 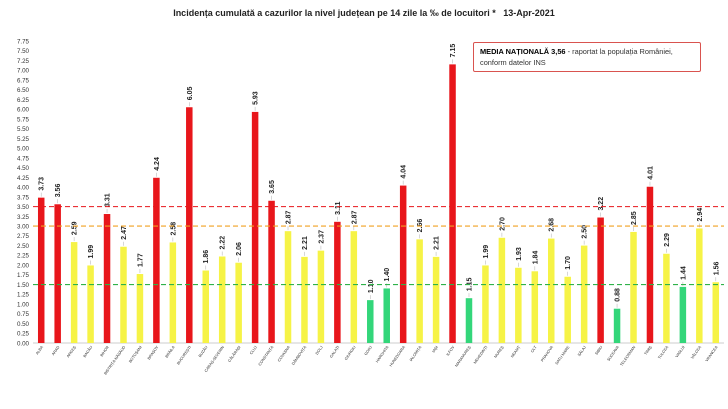 I want to click on value-label: 4.01, so click(x=650, y=173).